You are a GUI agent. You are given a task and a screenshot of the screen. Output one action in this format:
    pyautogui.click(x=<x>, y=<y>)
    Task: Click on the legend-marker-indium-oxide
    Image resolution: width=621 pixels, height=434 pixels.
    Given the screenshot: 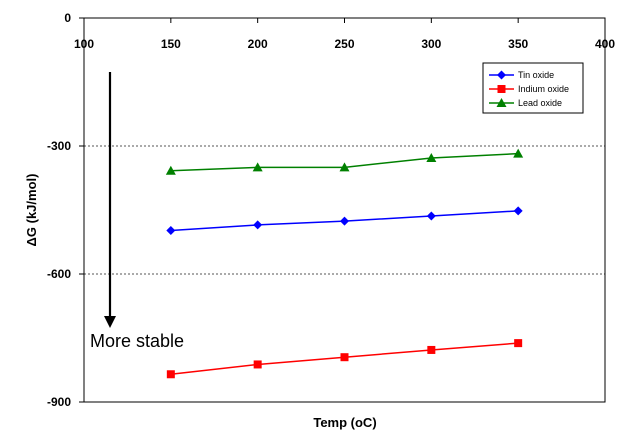 What is the action you would take?
    pyautogui.click(x=501, y=89)
    